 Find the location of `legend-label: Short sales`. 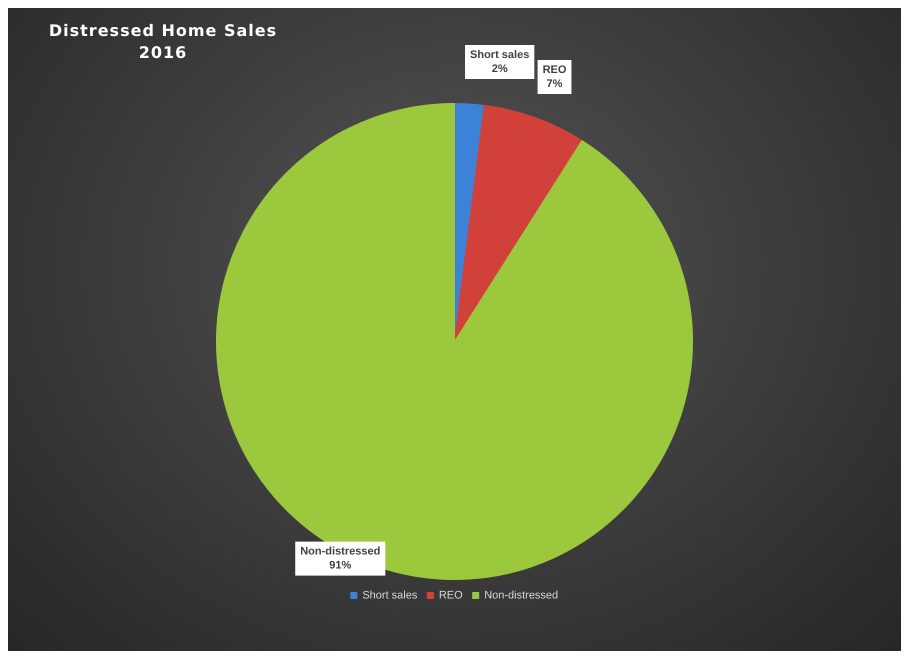

legend-label: Short sales is located at coordinates (390, 596).